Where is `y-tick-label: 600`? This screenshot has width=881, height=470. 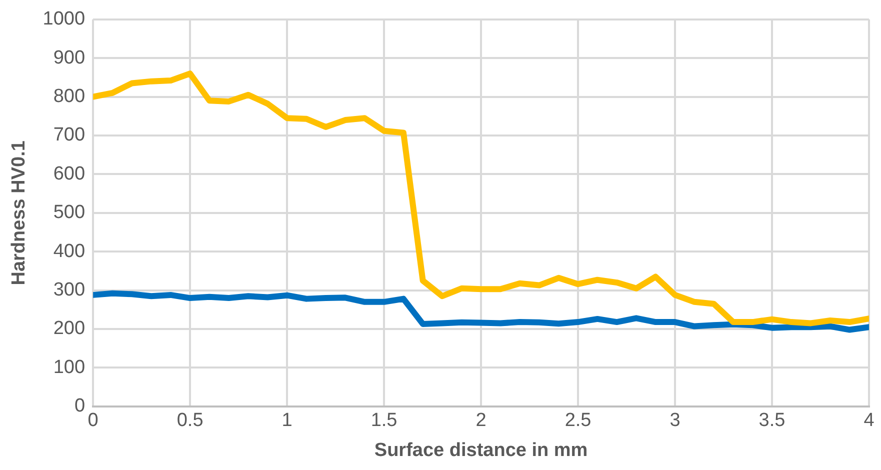
y-tick-label: 600 is located at coordinates (69, 173).